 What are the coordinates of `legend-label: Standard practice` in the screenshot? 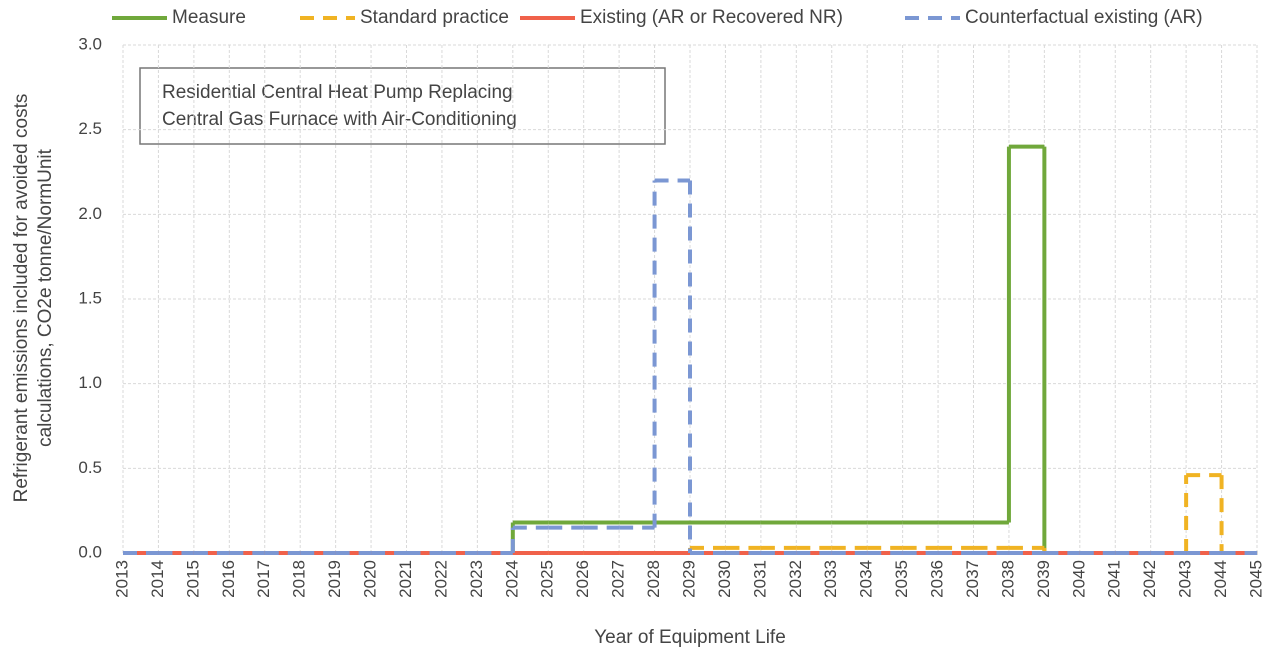 It's located at (434, 17).